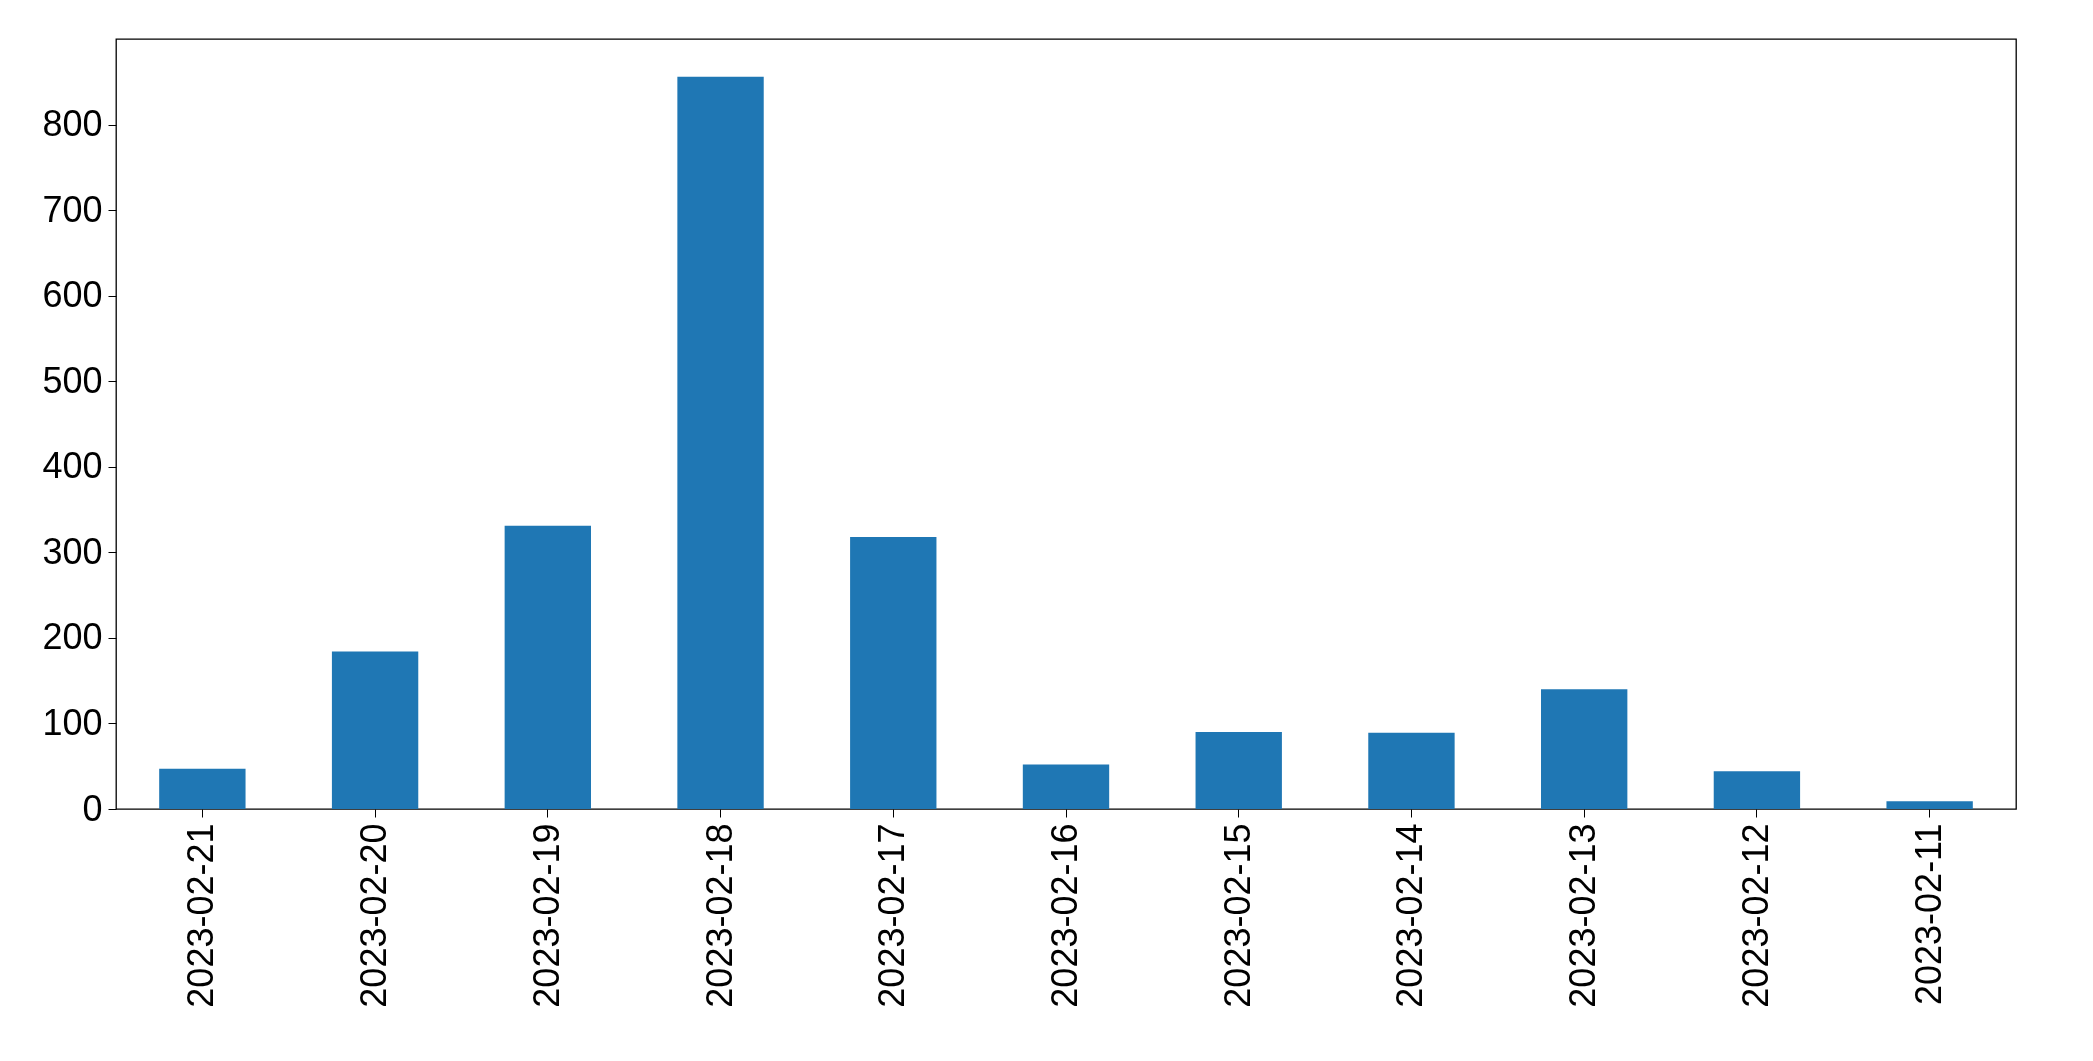 This screenshot has width=2093, height=1061. Describe the element at coordinates (72, 637) in the screenshot. I see `y-tick-label: 200` at that location.